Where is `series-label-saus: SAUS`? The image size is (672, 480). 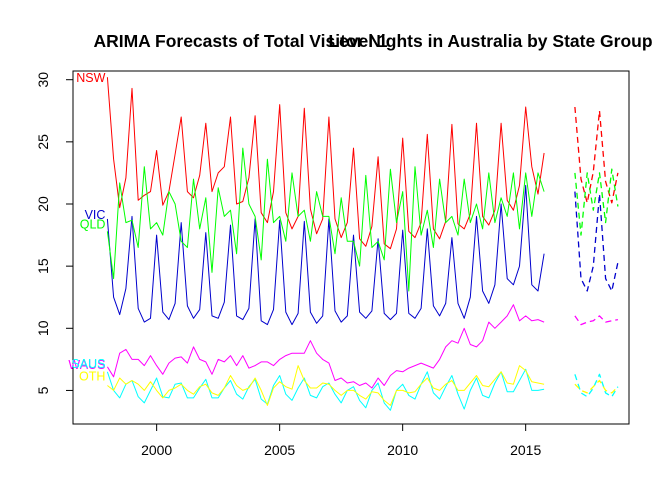
series-label-saus: SAUS is located at coordinates (88, 364).